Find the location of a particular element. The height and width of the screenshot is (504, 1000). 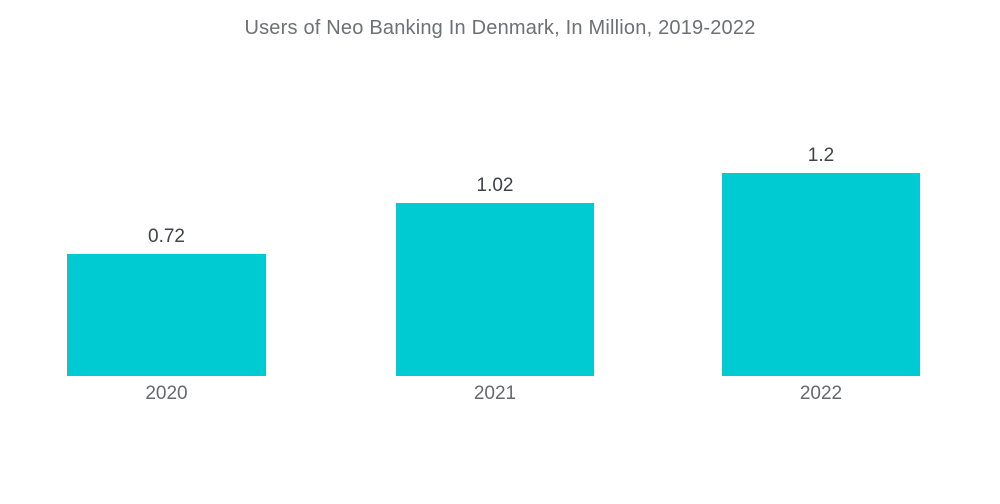

bar-stack: 1.2 is located at coordinates (821, 188).